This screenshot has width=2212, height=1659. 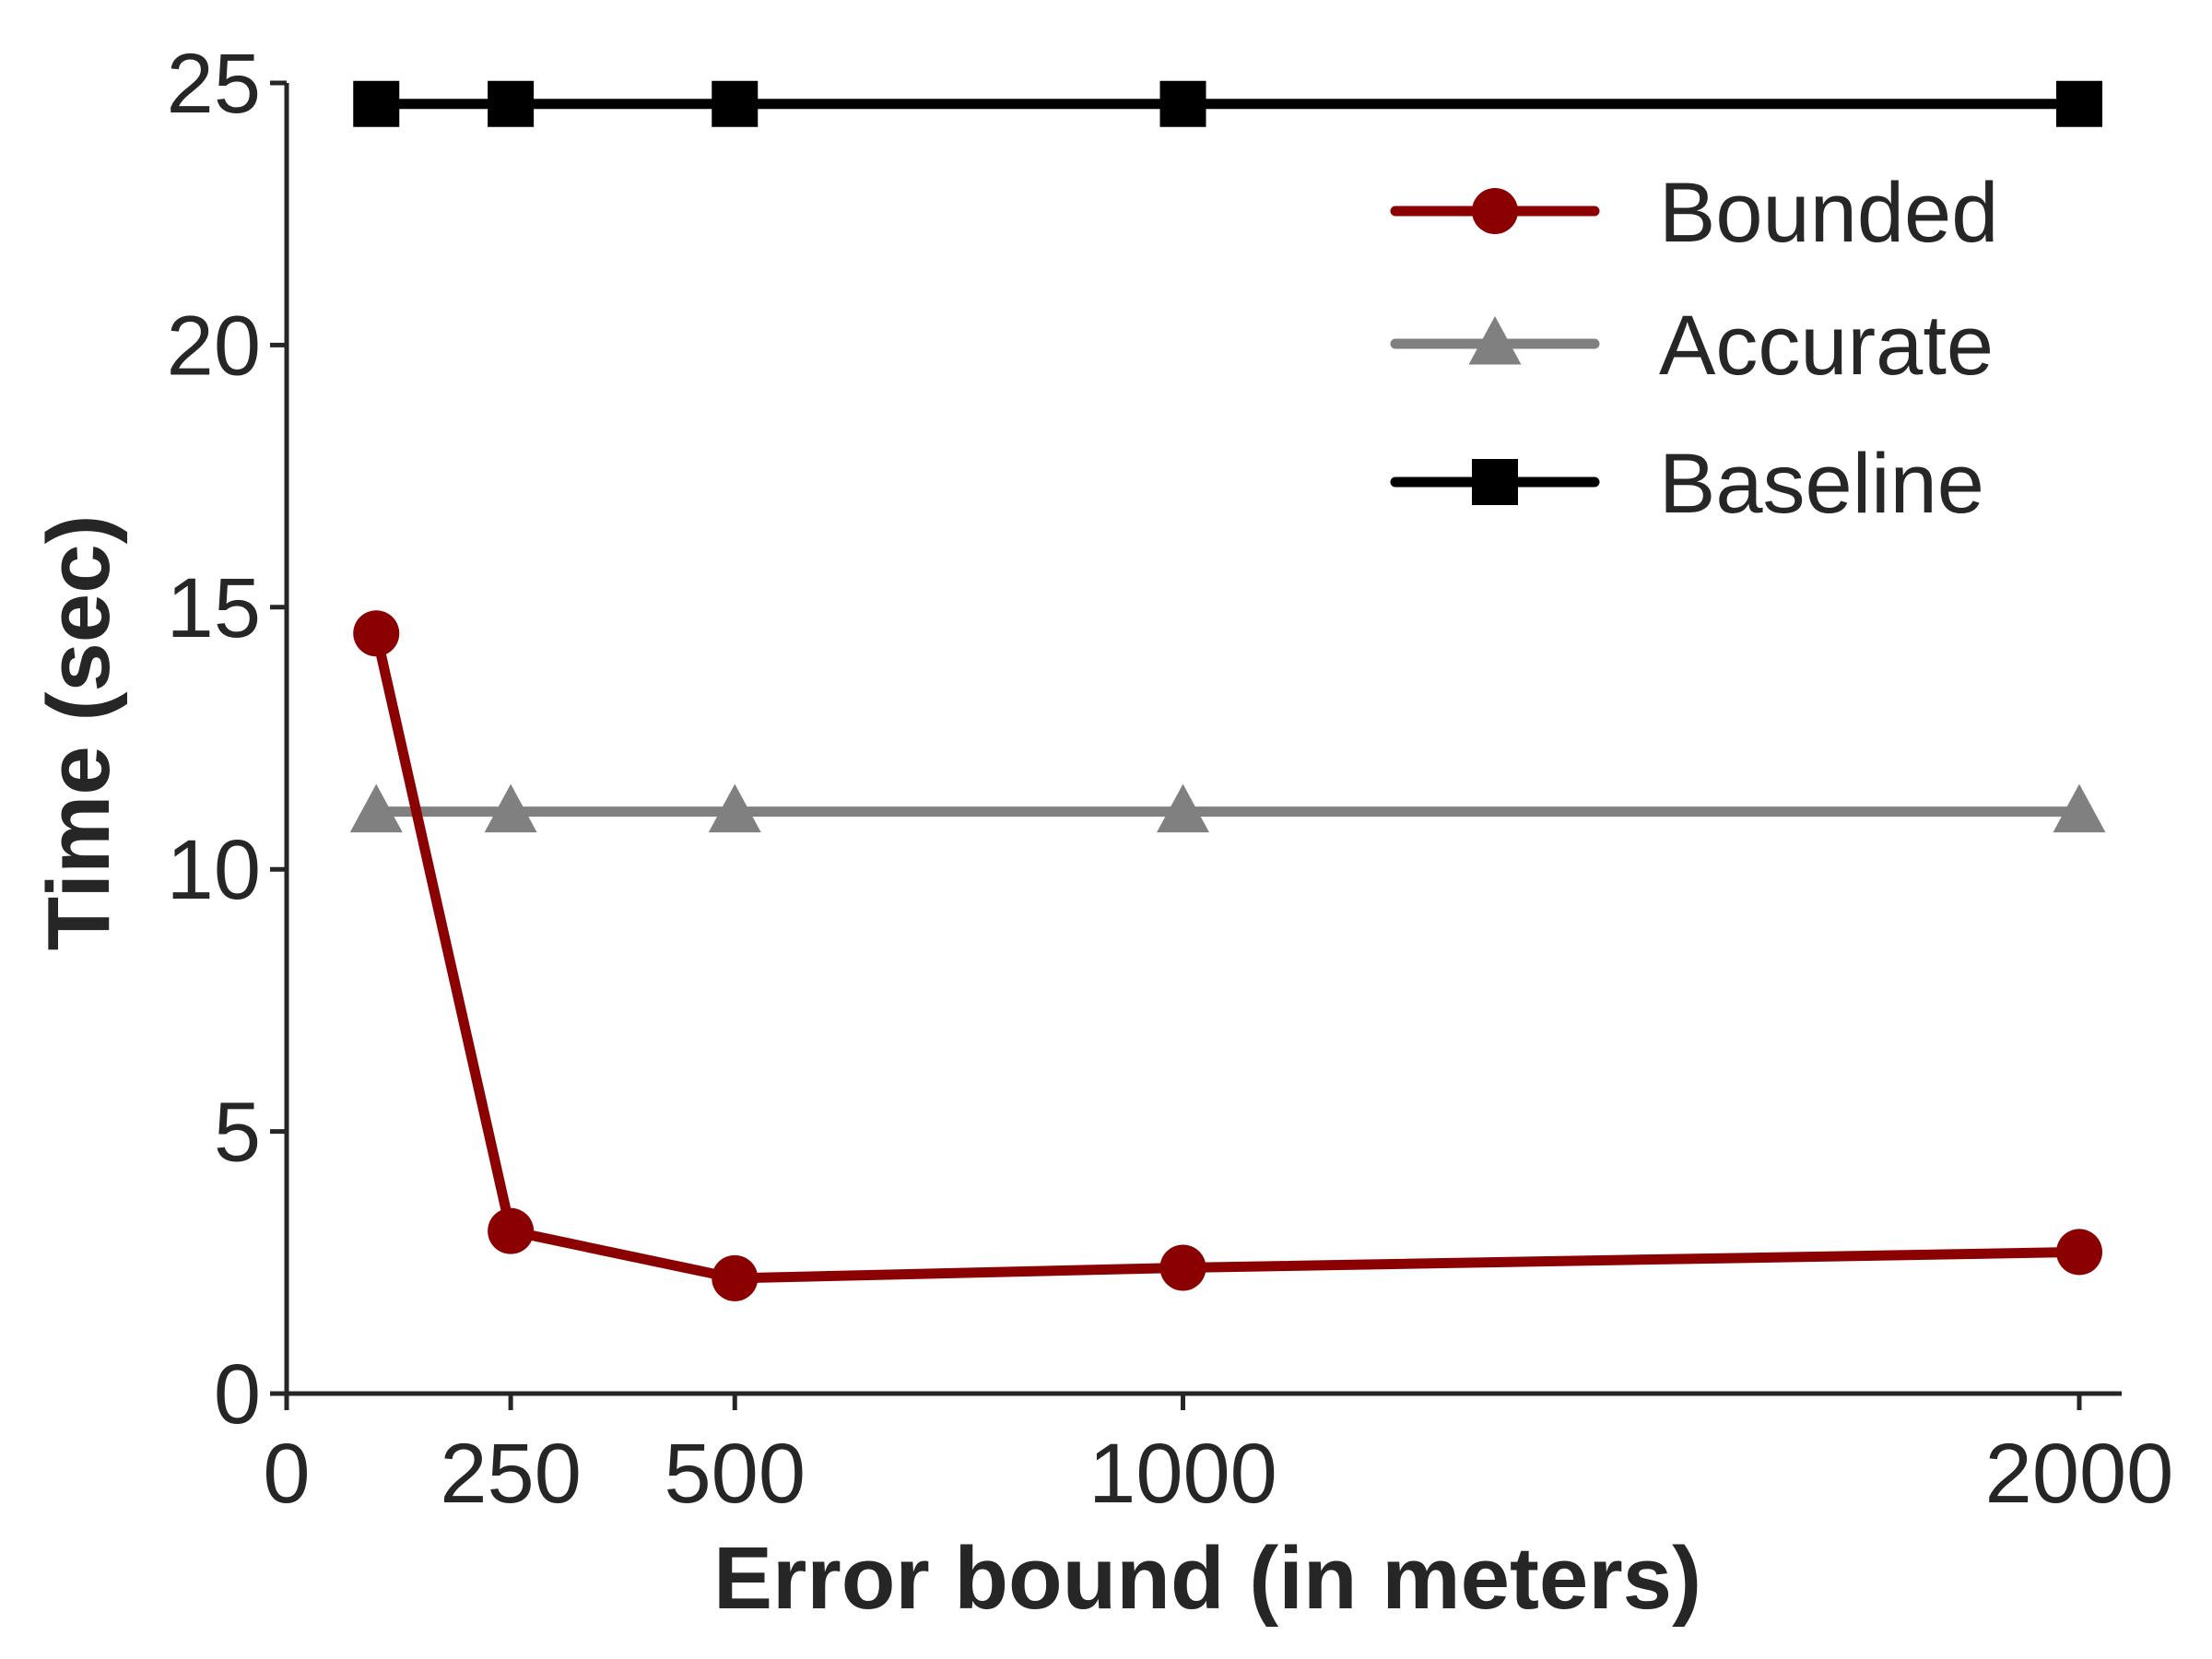 I want to click on series-baseline, so click(x=1227, y=103).